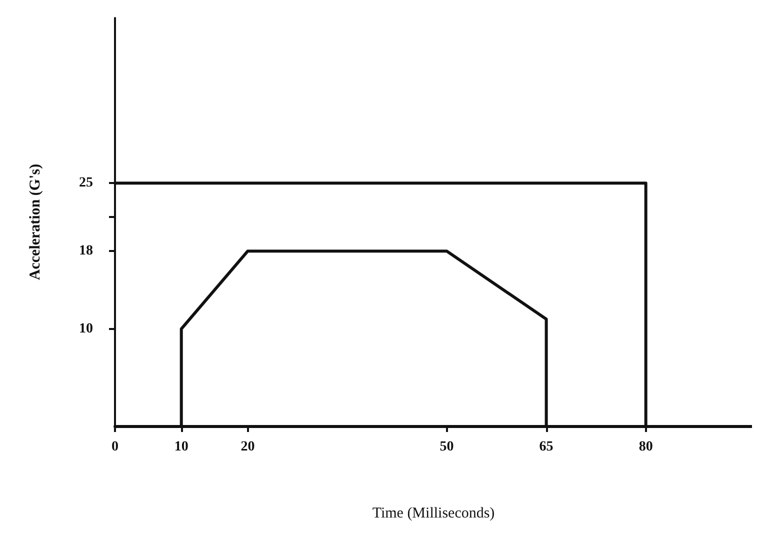  I want to click on y-tick-label: 25, so click(86, 183).